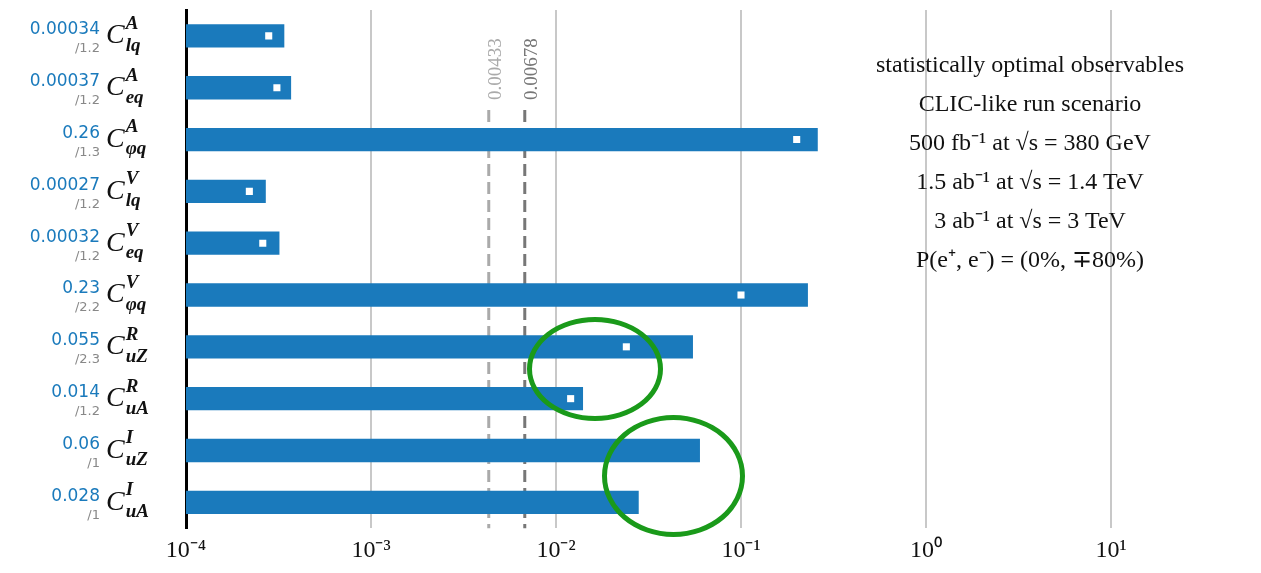 The height and width of the screenshot is (573, 1261). Describe the element at coordinates (556, 548) in the screenshot. I see `x-tick-label: 10⁻²` at that location.